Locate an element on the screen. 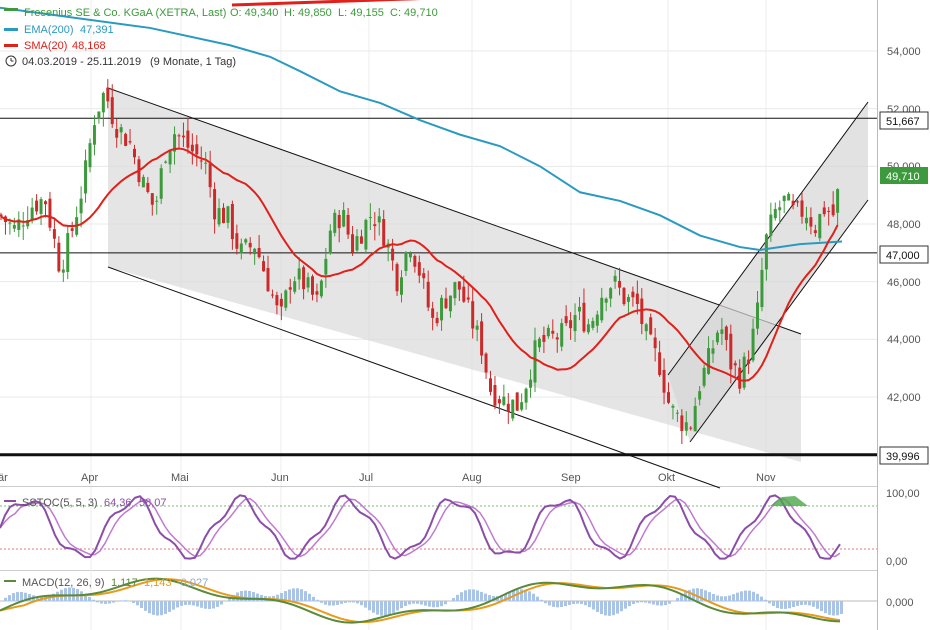 This screenshot has height=630, width=930. month-label: Mai is located at coordinates (180, 478).